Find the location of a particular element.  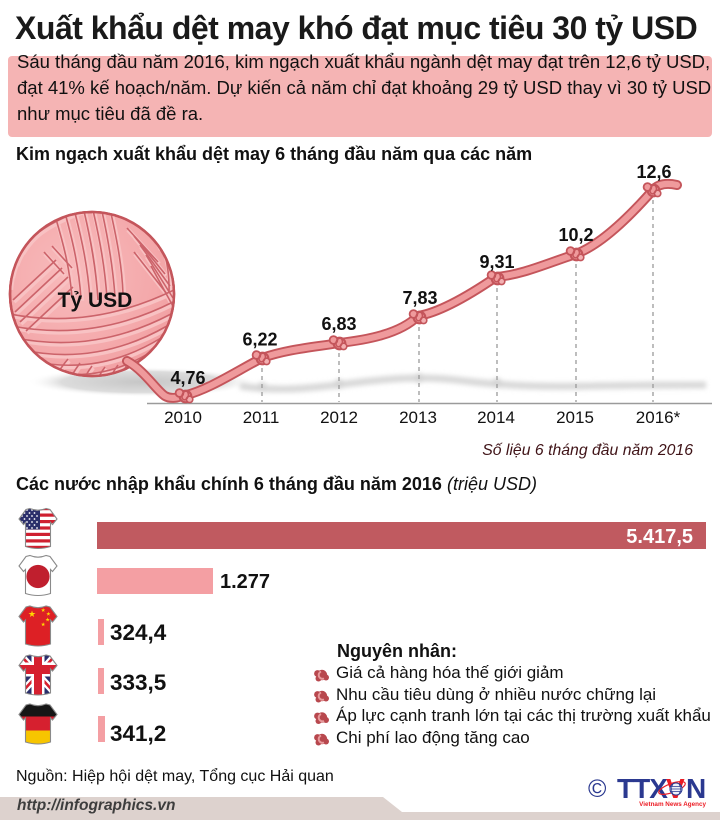

svg-text: 2016* is located at coordinates (658, 417).